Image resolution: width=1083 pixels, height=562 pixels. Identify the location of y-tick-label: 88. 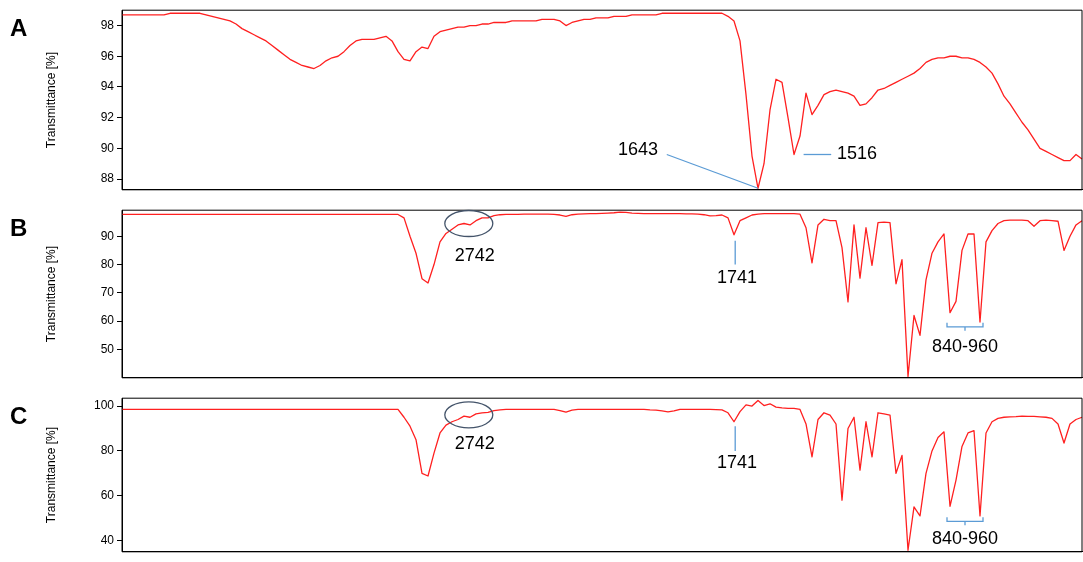
(107, 178).